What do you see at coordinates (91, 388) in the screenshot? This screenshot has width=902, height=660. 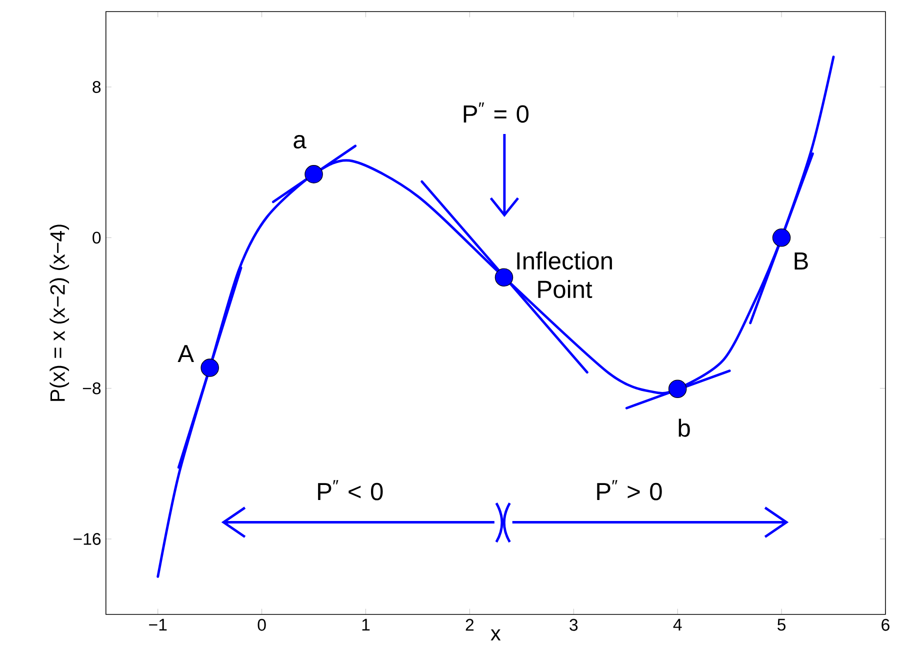 I see `y-tick-label: −8` at bounding box center [91, 388].